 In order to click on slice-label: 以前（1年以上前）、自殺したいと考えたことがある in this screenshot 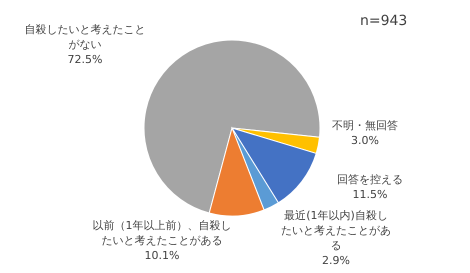, I will do `click(162, 233)`.